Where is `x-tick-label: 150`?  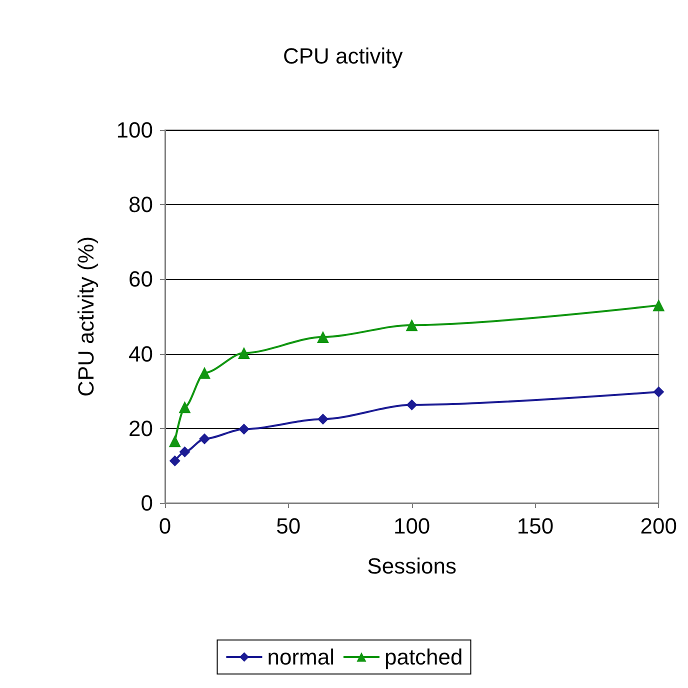
x-tick-label: 150 is located at coordinates (535, 526).